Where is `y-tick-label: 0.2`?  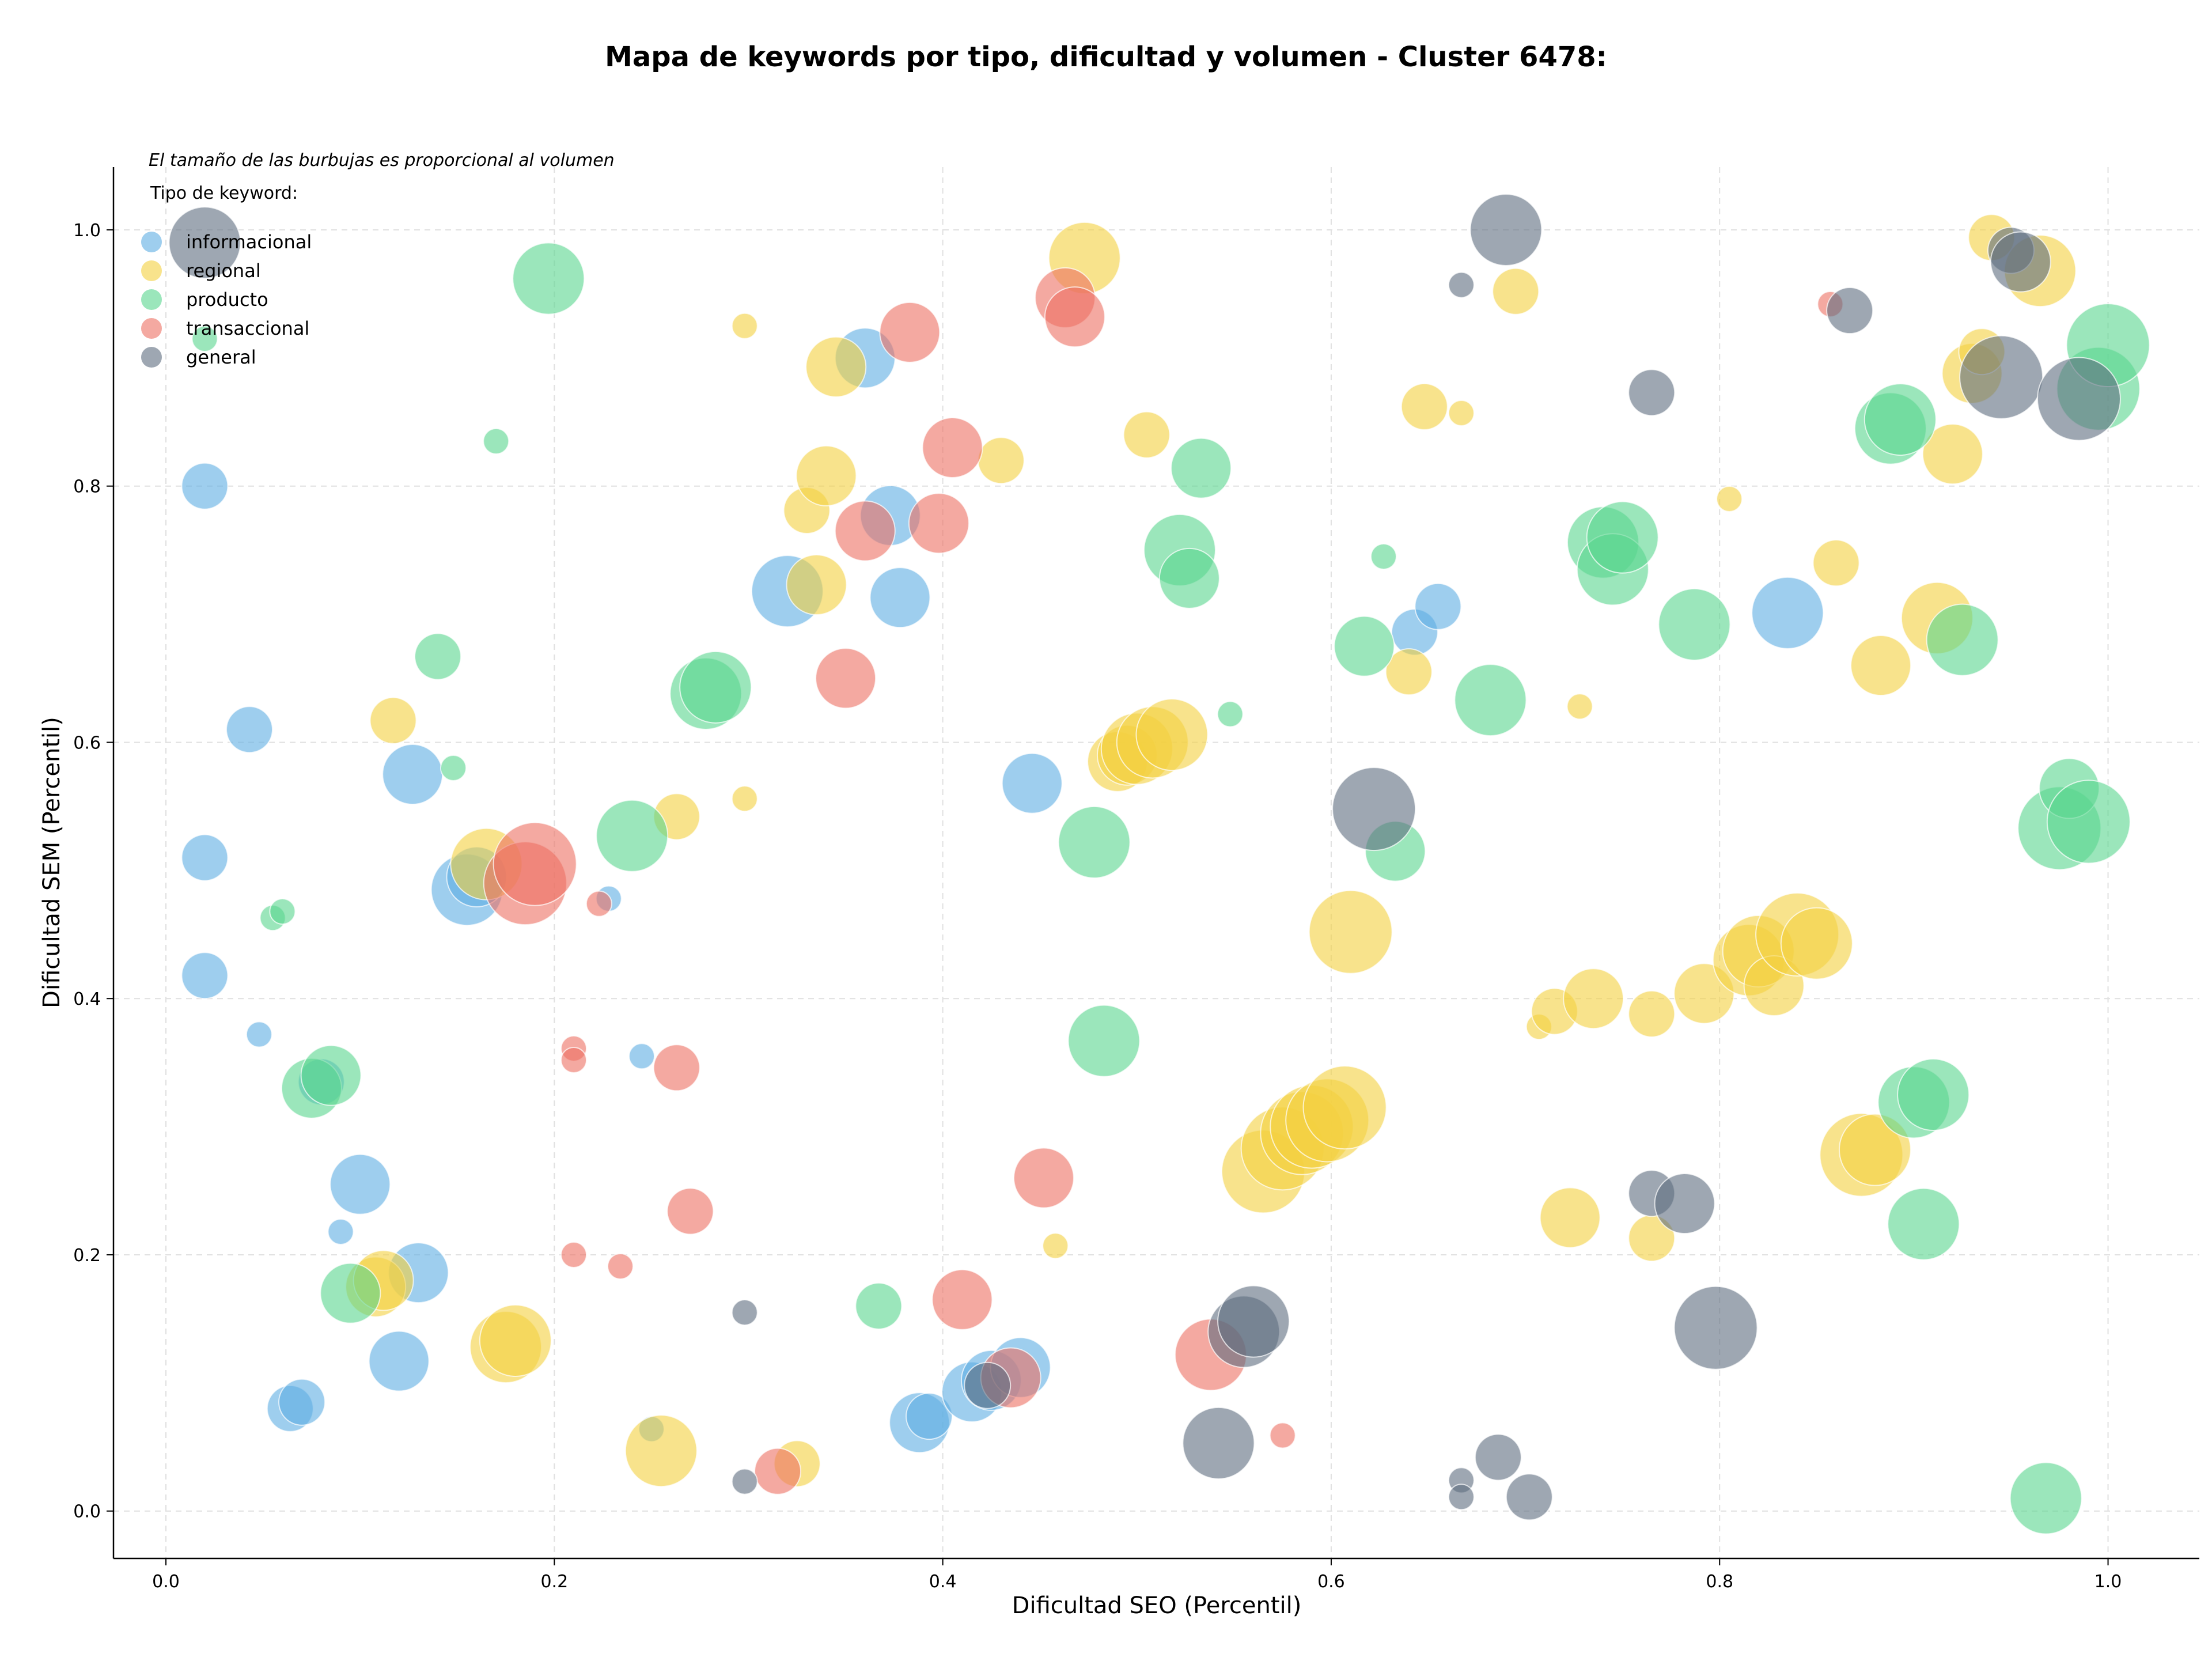 y-tick-label: 0.2 is located at coordinates (87, 1256).